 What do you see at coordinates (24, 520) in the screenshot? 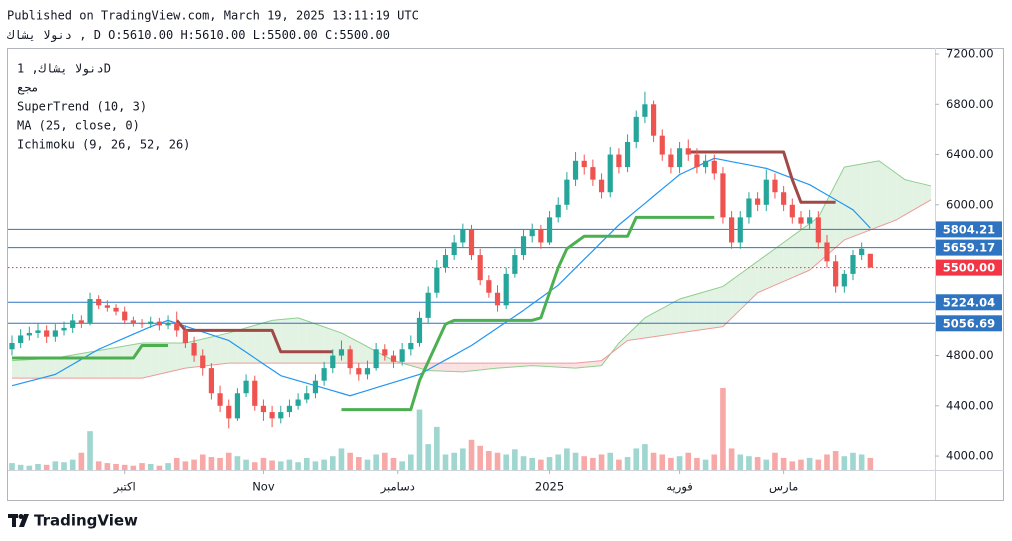
I see `logo-slash` at bounding box center [24, 520].